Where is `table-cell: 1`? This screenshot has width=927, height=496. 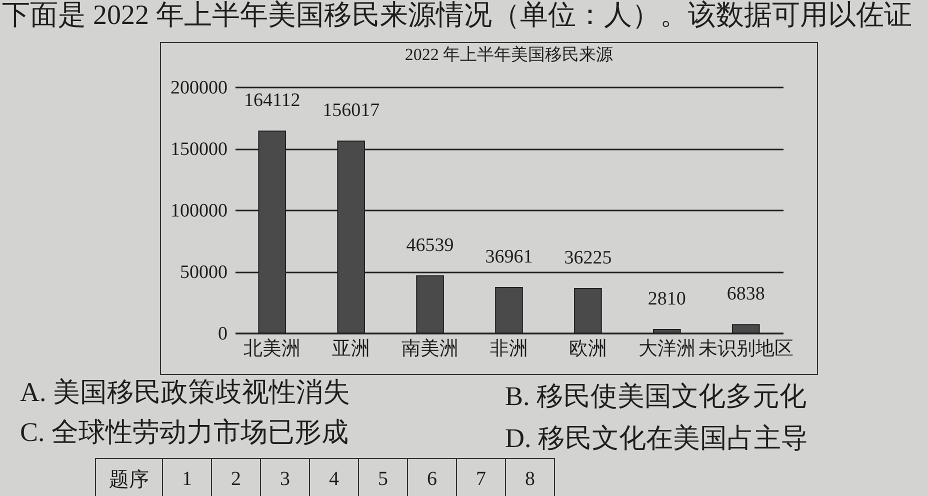
table-cell: 1 is located at coordinates (187, 477).